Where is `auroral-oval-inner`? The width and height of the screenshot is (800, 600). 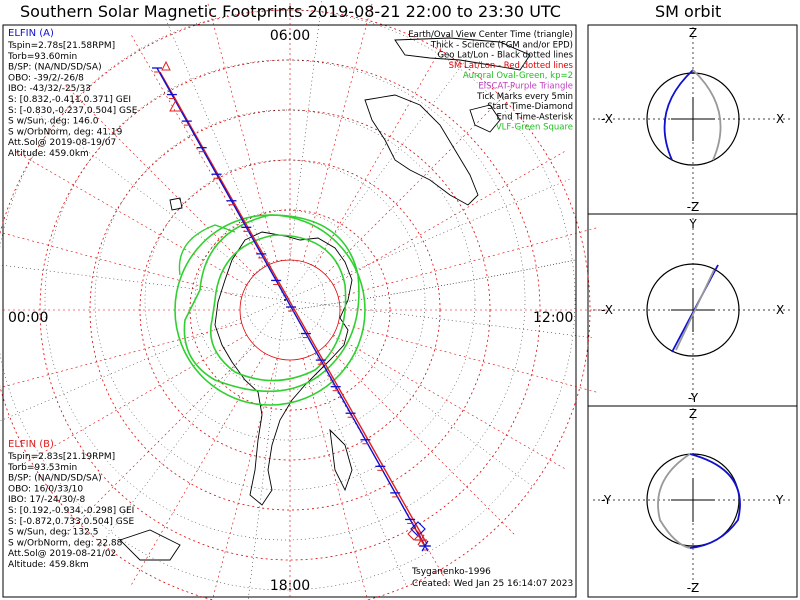
auroral-oval-inner is located at coordinates (278, 308).